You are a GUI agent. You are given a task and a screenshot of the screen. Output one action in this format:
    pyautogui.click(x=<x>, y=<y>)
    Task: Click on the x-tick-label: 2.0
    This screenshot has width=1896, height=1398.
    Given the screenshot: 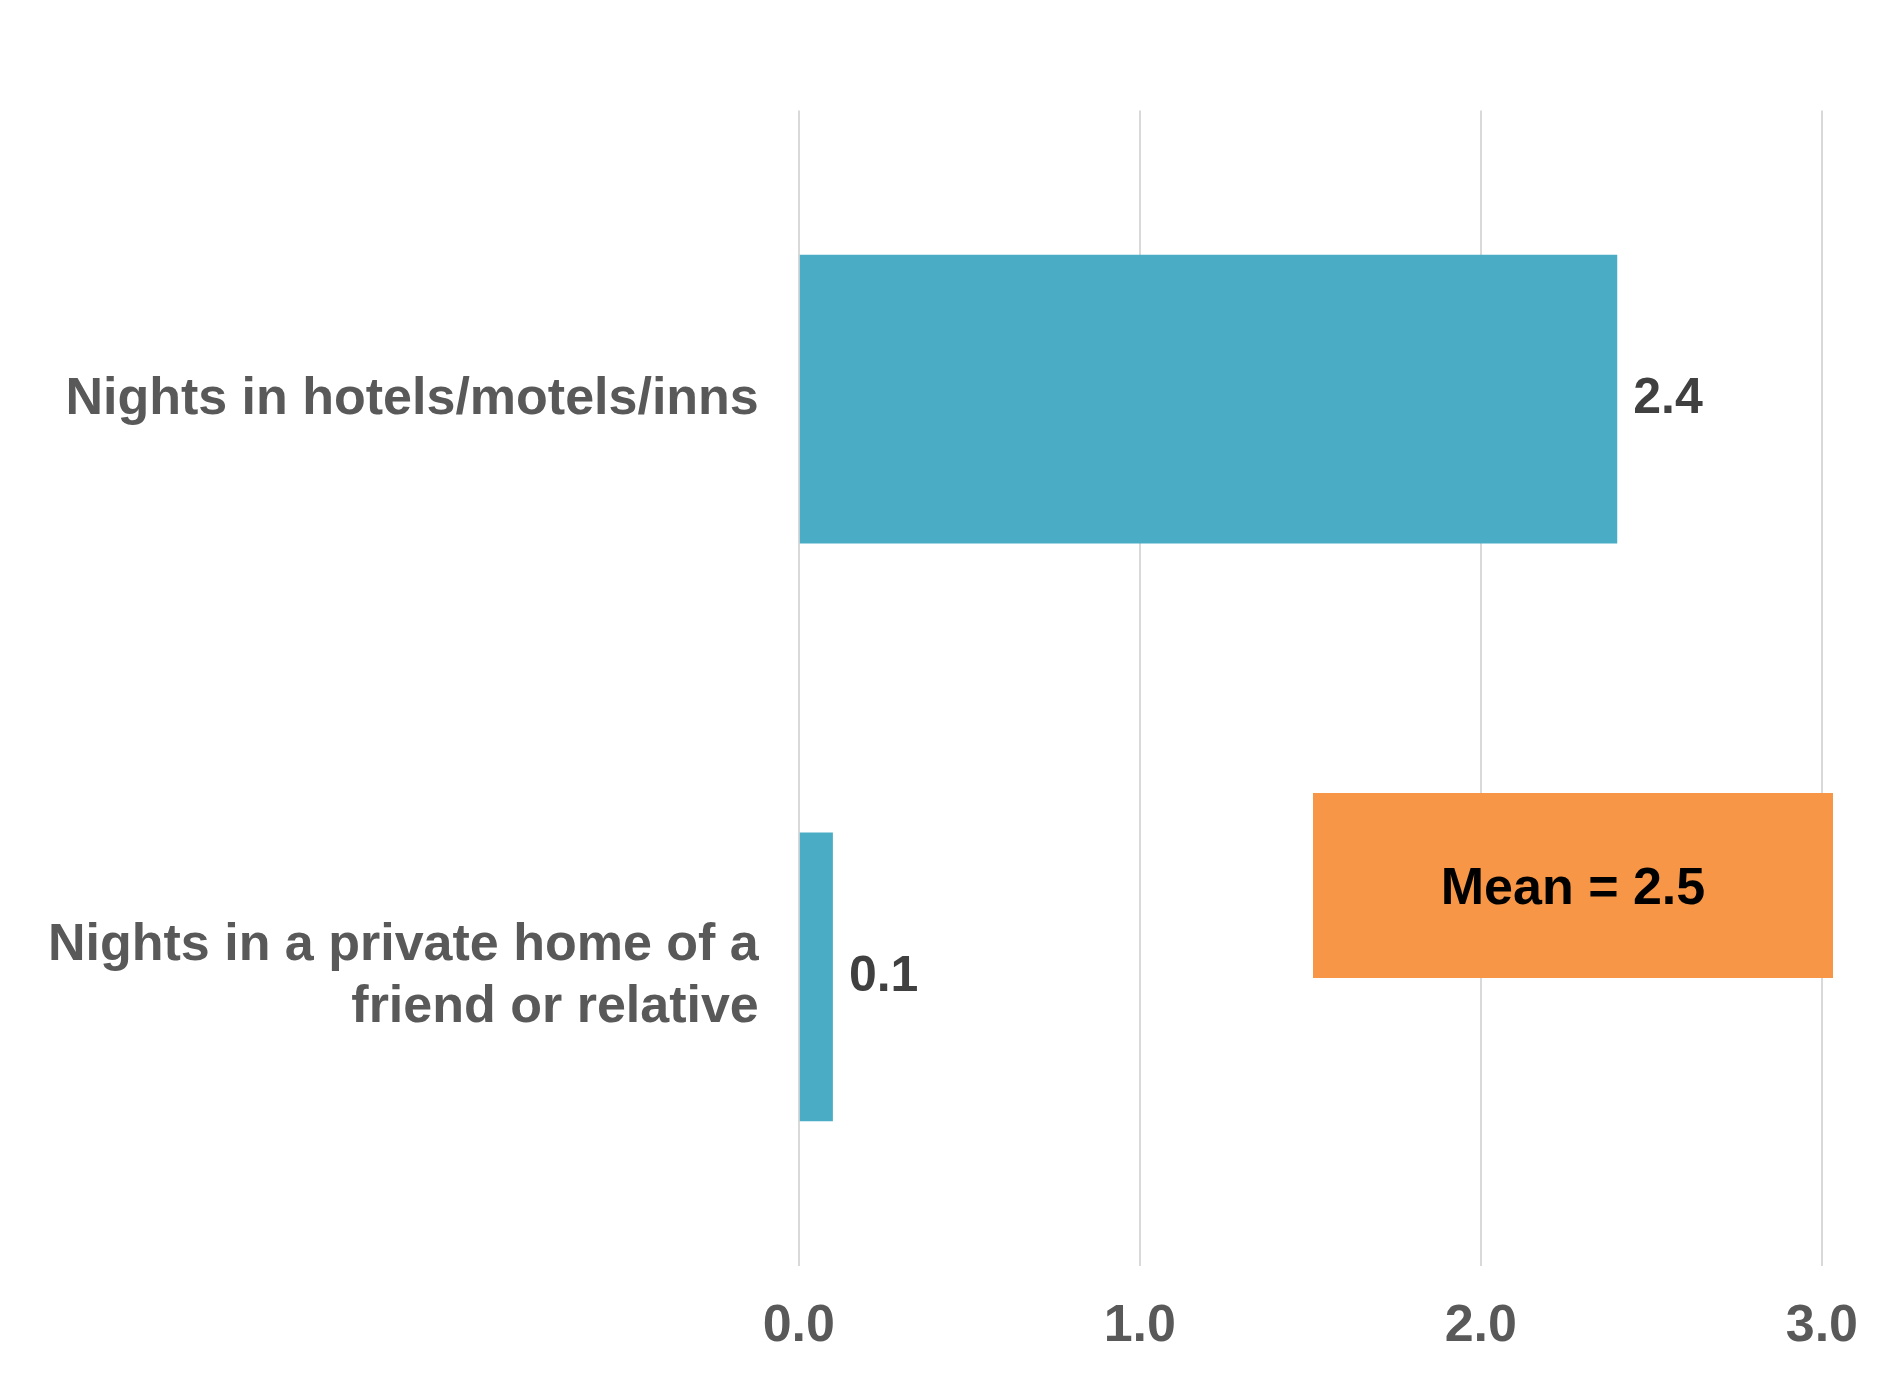 What is the action you would take?
    pyautogui.click(x=1480, y=1323)
    